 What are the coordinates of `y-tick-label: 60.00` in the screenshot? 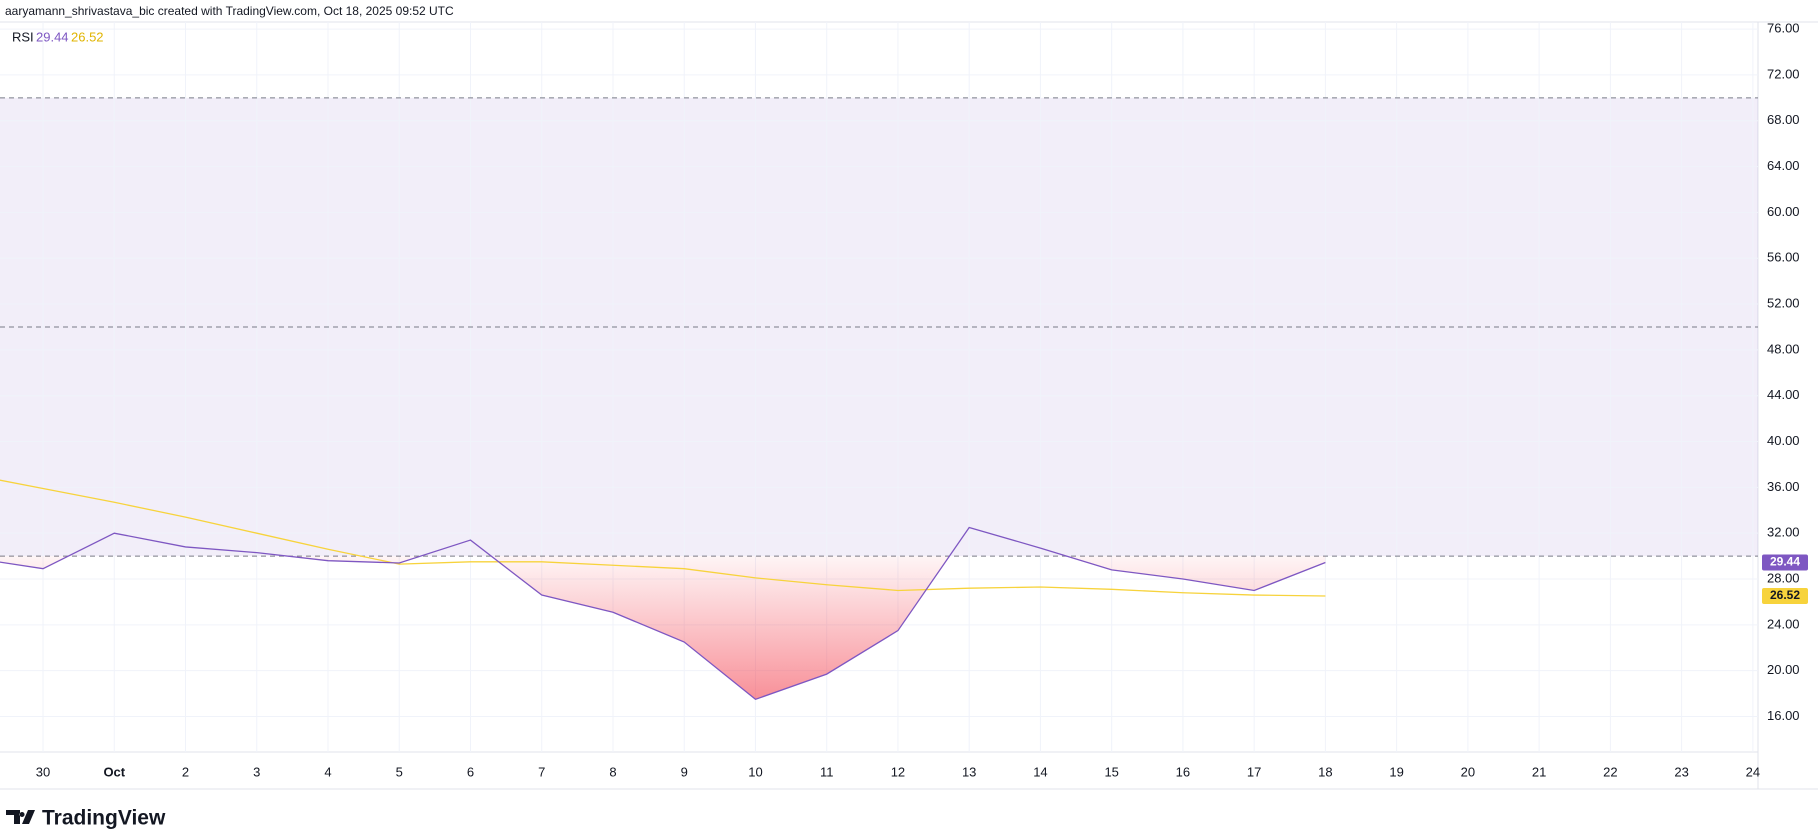 It's located at (1783, 211).